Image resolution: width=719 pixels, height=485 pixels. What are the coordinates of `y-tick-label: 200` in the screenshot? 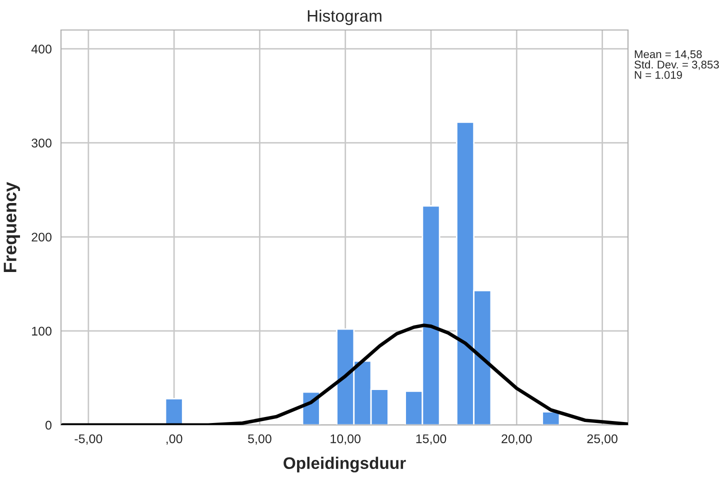 It's located at (42, 237).